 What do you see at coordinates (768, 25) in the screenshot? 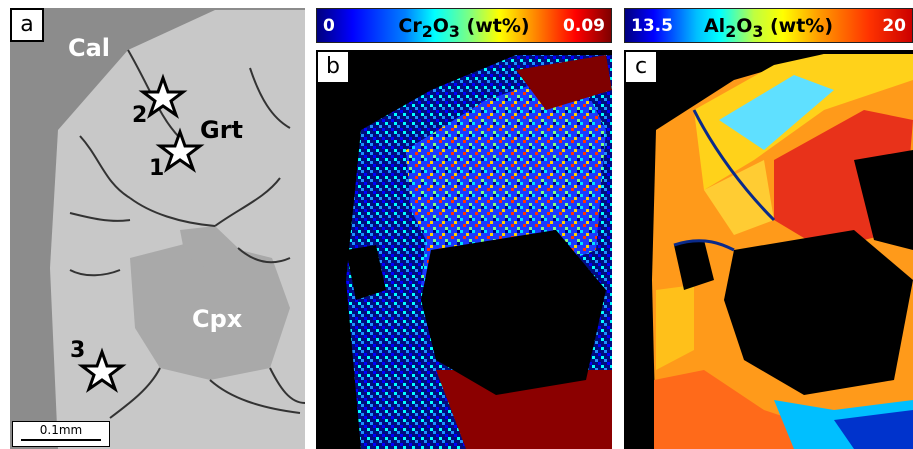
I see `al2o3-colorbar: 13.5 Al2O3 (wt%) 20` at bounding box center [768, 25].